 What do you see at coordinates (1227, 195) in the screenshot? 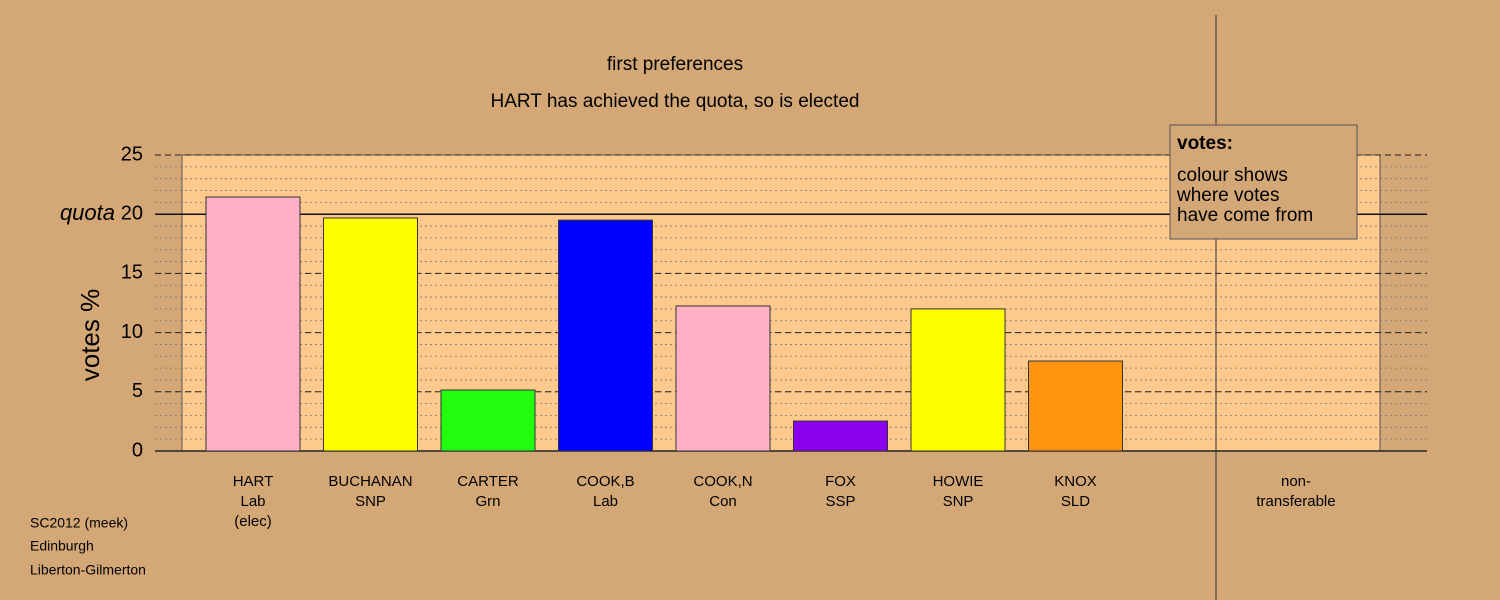
I see `legend-line: where votes` at bounding box center [1227, 195].